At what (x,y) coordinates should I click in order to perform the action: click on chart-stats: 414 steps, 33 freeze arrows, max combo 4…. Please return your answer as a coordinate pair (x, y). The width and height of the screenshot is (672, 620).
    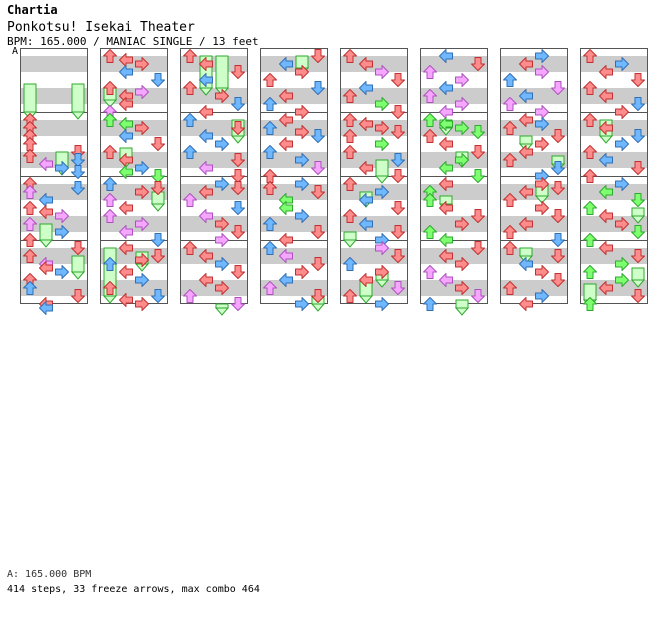
    Looking at the image, I should click on (133, 589).